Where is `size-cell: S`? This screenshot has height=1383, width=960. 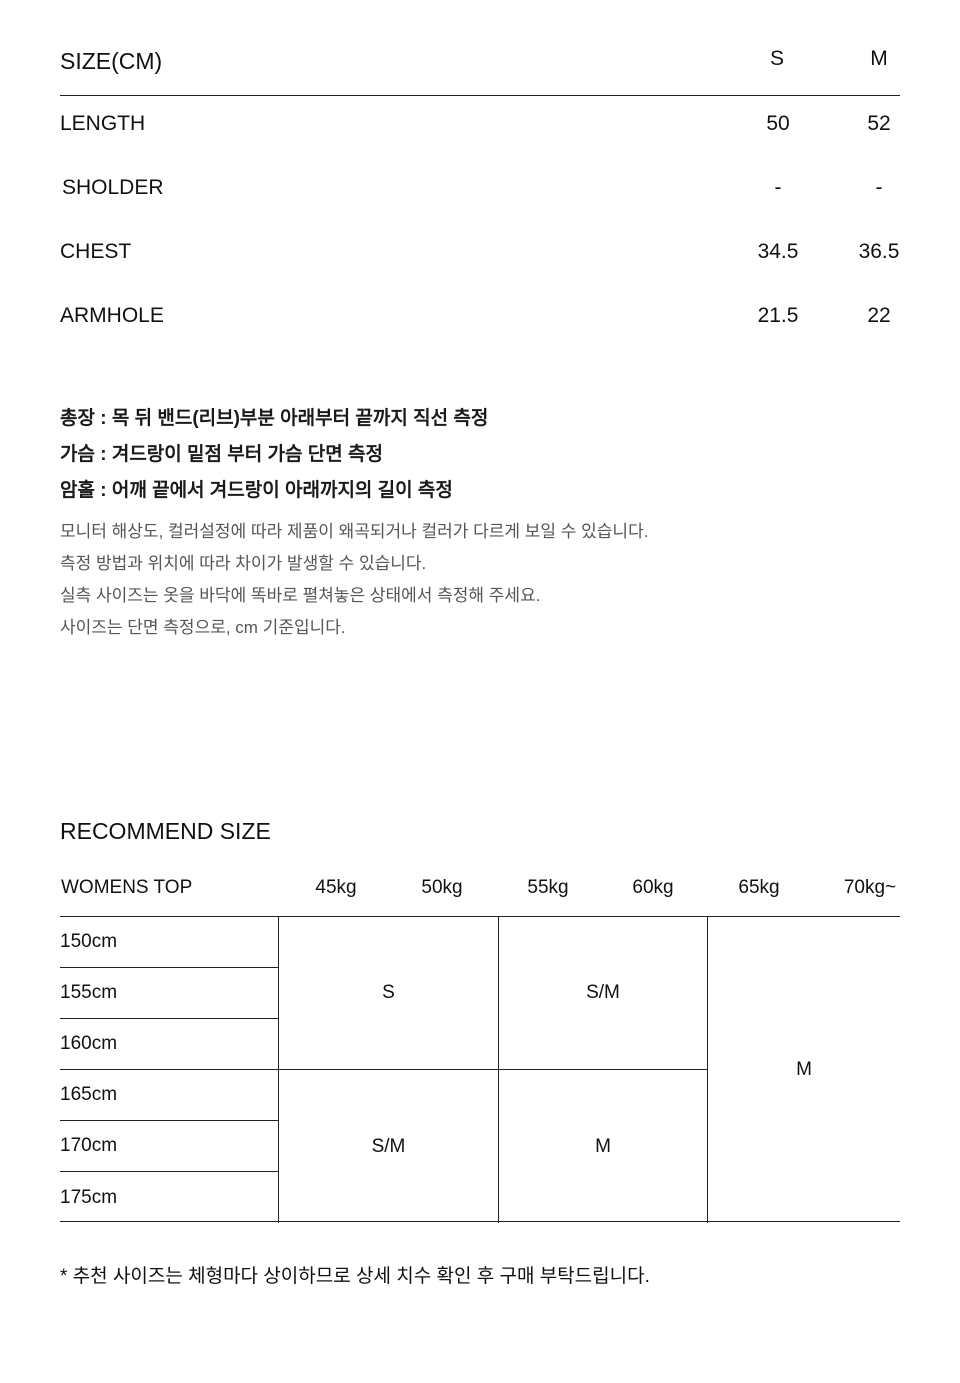 size-cell: S is located at coordinates (388, 993).